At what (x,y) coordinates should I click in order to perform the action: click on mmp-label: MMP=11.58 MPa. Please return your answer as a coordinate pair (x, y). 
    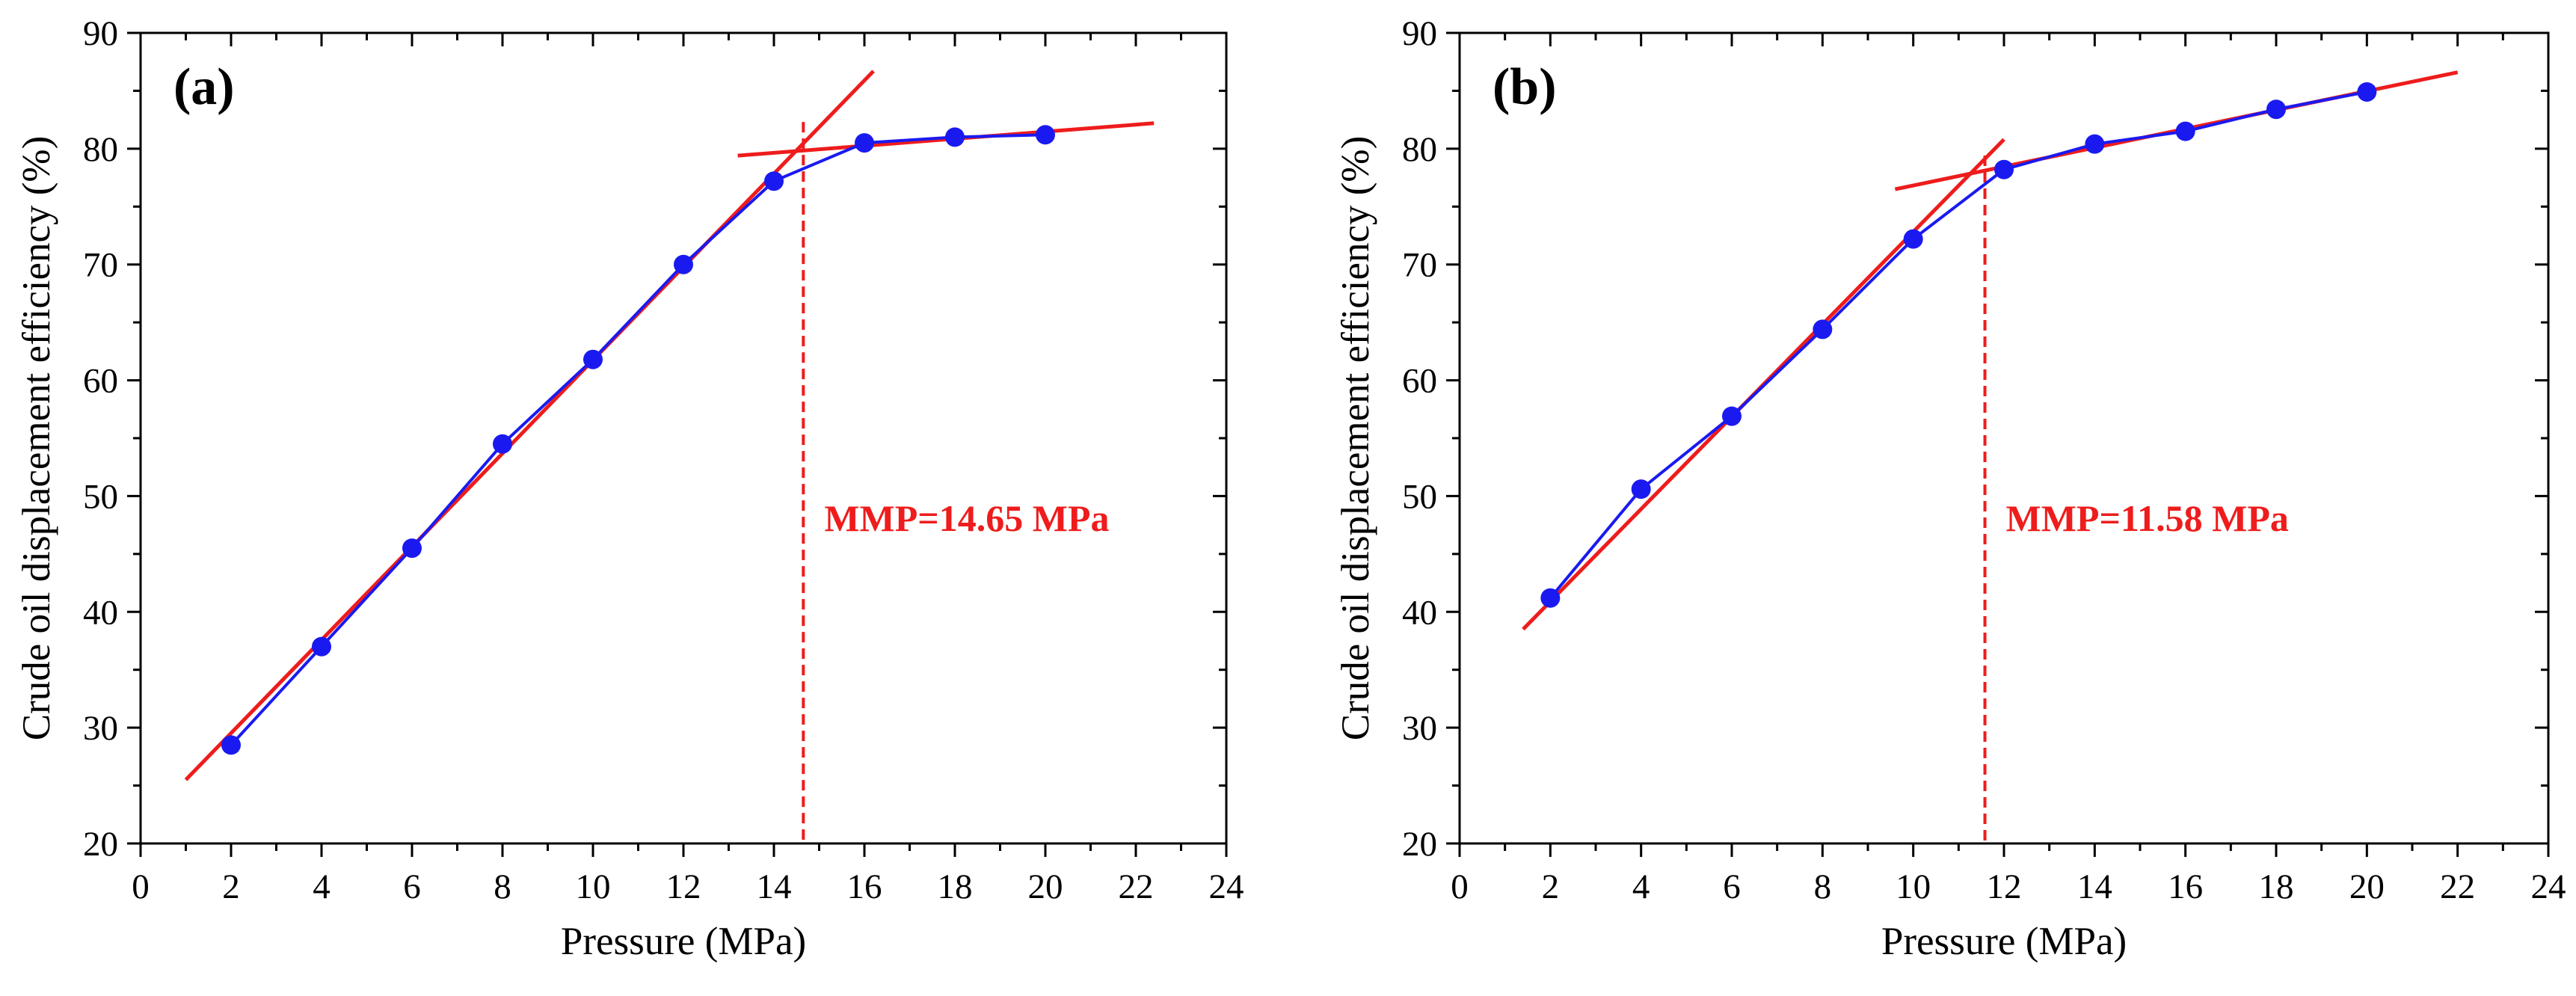
    Looking at the image, I should click on (2147, 518).